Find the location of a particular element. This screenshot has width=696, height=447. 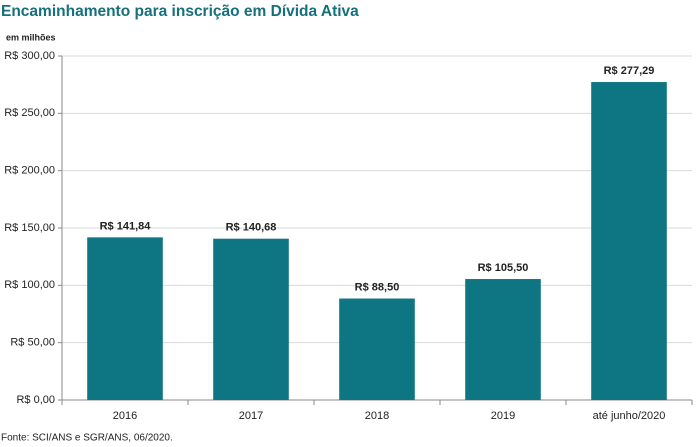

y-tick-label: R$ 100,00 is located at coordinates (29, 285).